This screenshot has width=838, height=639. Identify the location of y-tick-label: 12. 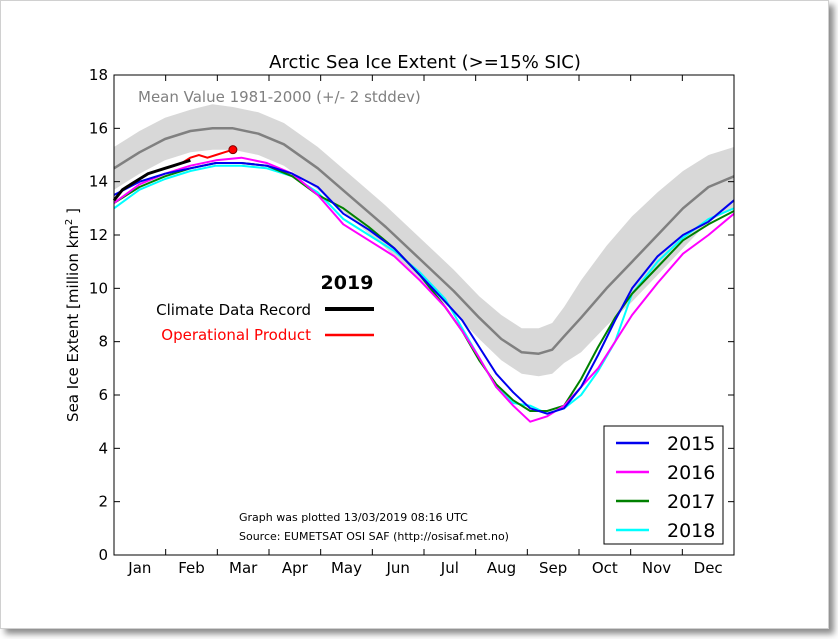
(98, 235).